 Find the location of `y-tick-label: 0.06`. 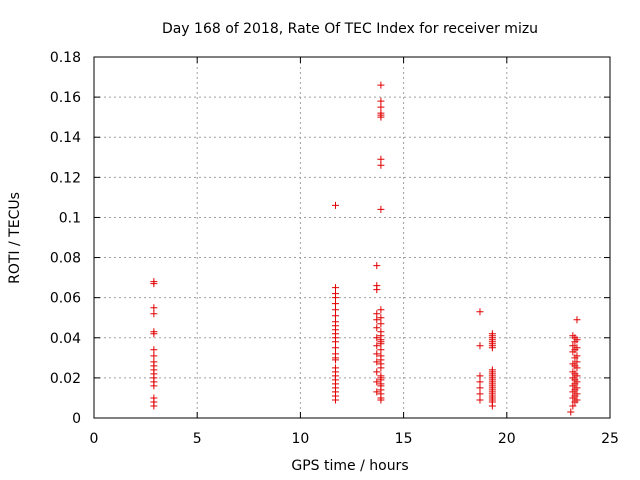

y-tick-label: 0.06 is located at coordinates (65, 299).